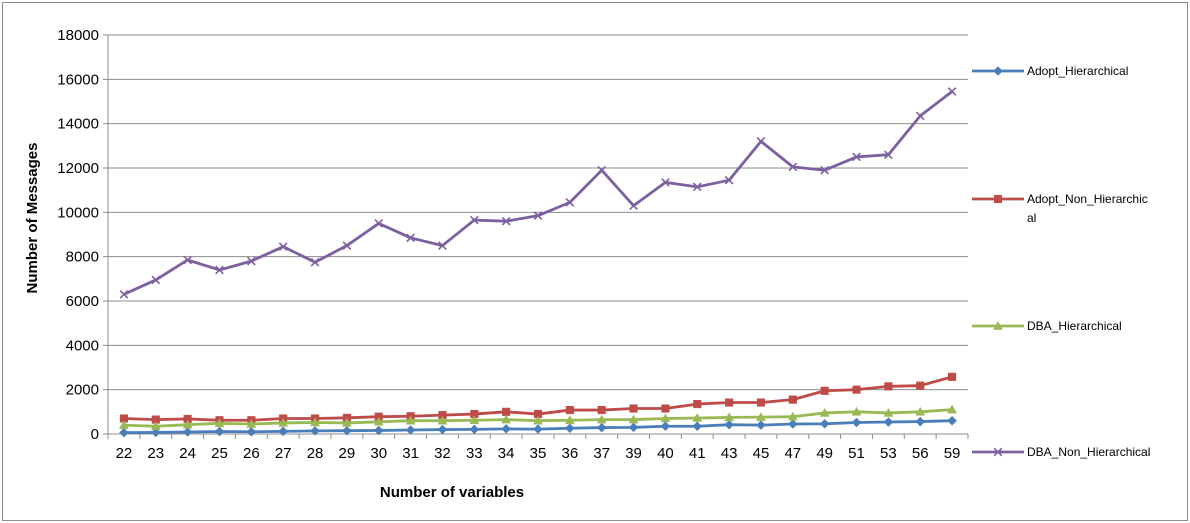  What do you see at coordinates (792, 453) in the screenshot?
I see `x-tick-label: 47` at bounding box center [792, 453].